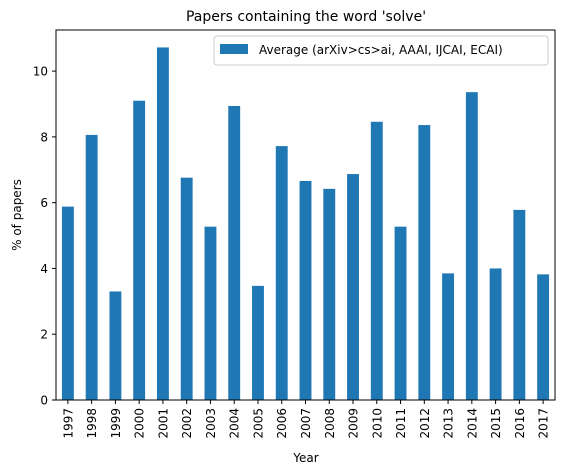 The width and height of the screenshot is (563, 474). Describe the element at coordinates (424, 262) in the screenshot. I see `bar-2012` at that location.